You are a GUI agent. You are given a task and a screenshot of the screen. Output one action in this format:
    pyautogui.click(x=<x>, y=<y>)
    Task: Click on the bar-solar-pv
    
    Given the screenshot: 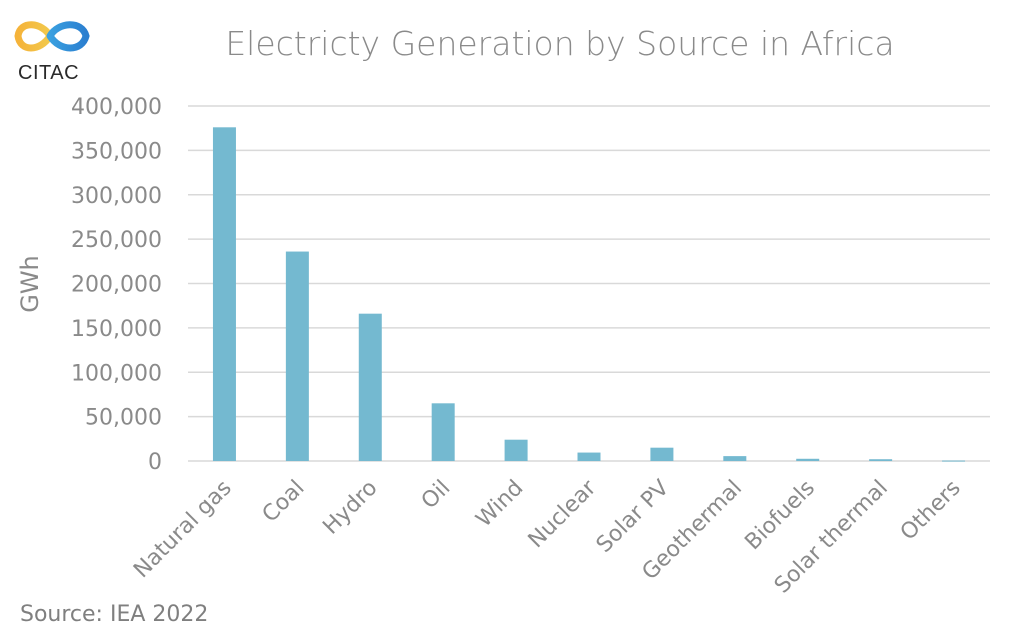 What is the action you would take?
    pyautogui.click(x=662, y=454)
    